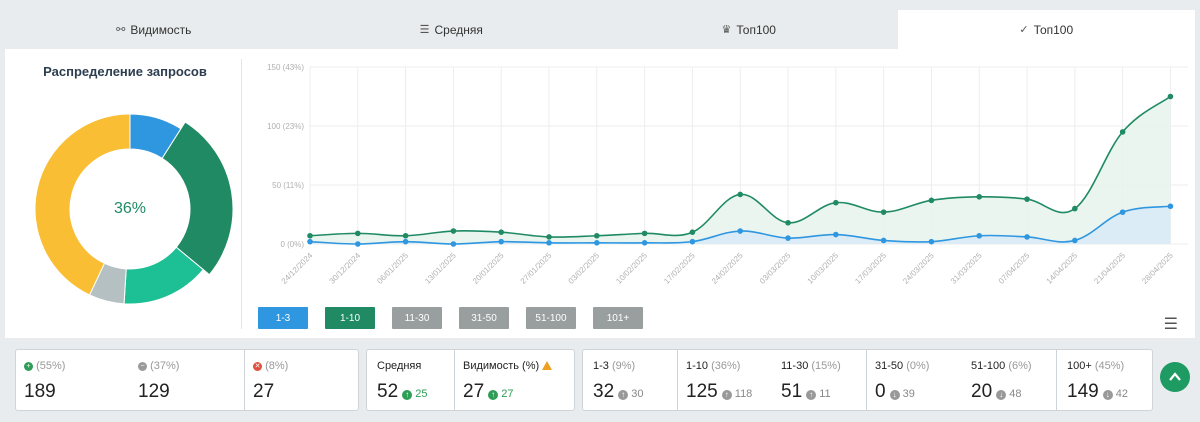  Describe the element at coordinates (1001, 381) in the screenshot. I see `stat-range-51-100: 51-100 (6%) 20 ↓ 48` at that location.